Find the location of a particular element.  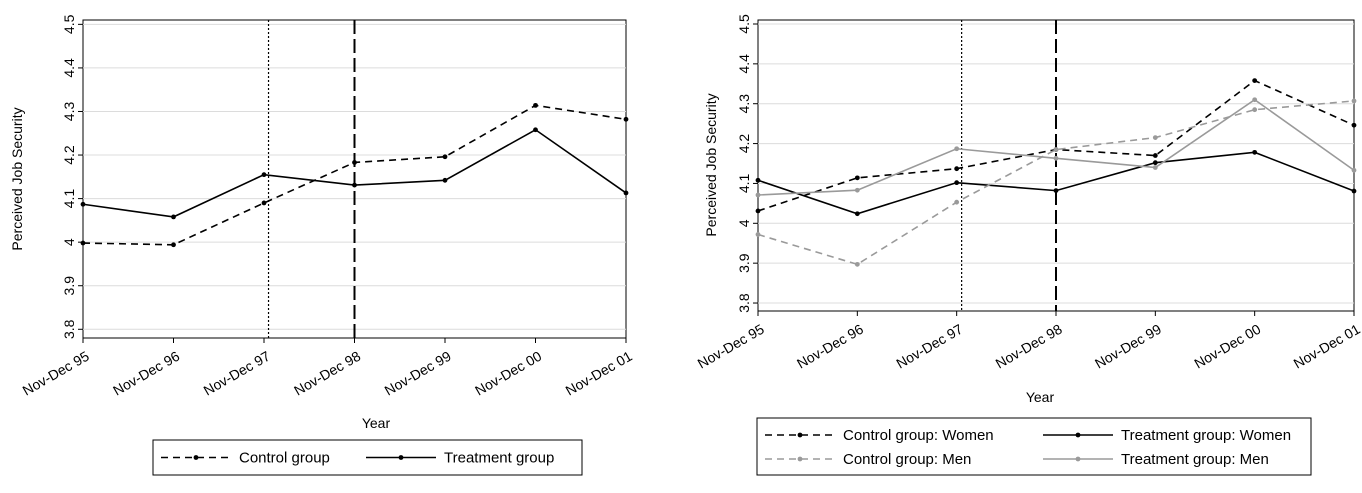

legend-box is located at coordinates (1034, 446).